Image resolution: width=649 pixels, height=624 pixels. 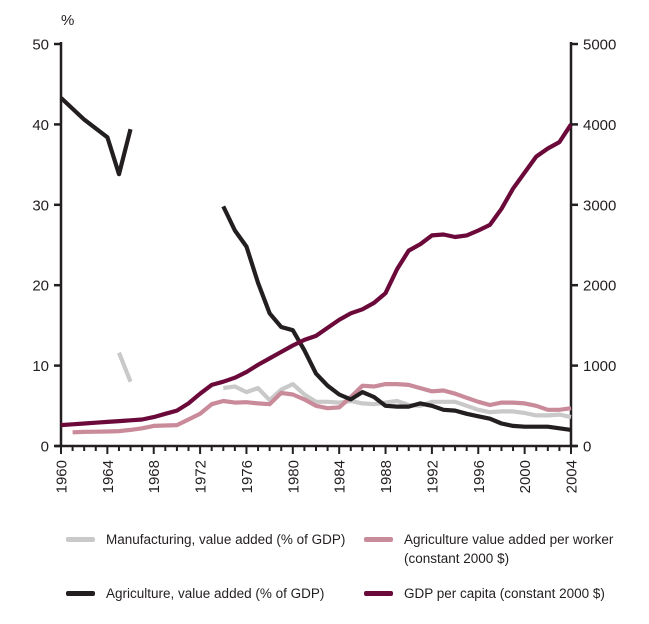 I want to click on legend-swatch-gdp-per-capita, so click(x=378, y=593).